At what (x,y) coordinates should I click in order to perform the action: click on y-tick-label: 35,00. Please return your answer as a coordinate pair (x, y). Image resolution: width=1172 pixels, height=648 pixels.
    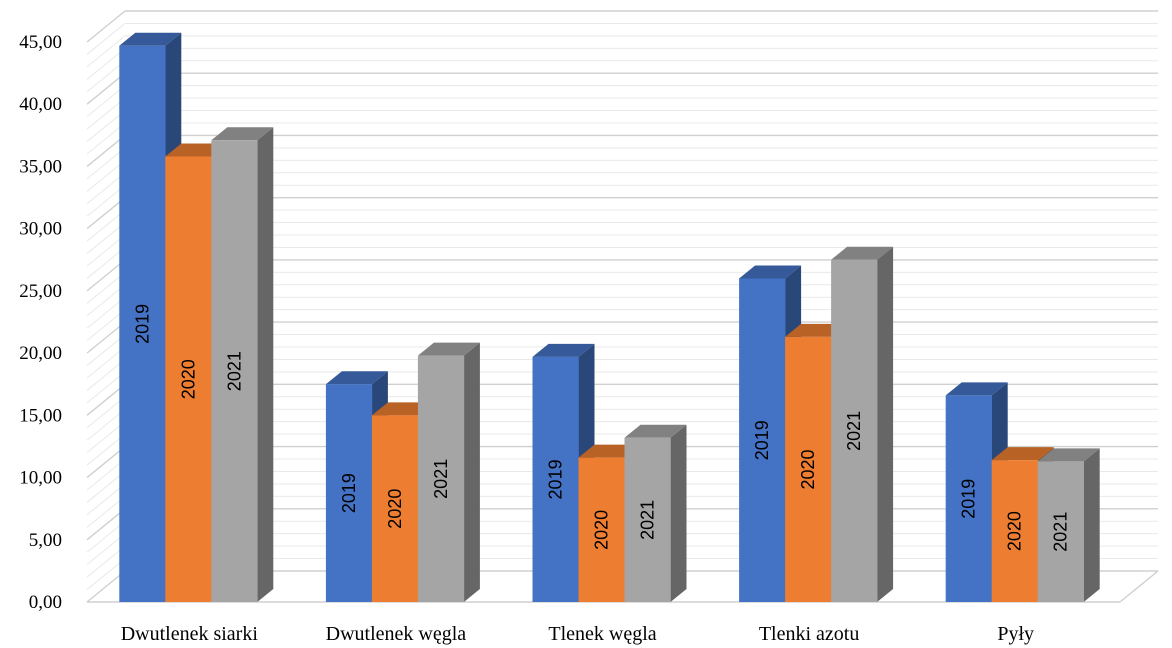
    Looking at the image, I should click on (40, 166).